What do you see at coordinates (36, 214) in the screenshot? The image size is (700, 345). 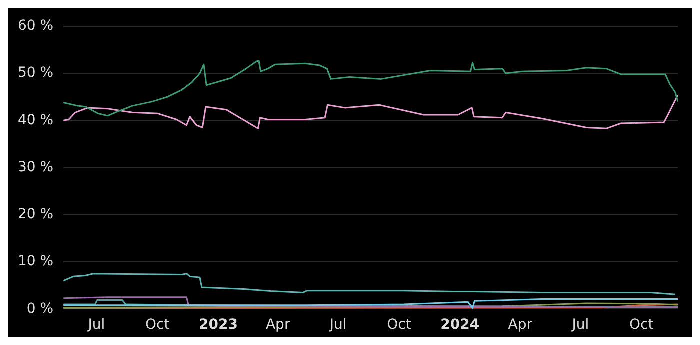 I see `y-tick-label: 20 %` at bounding box center [36, 214].